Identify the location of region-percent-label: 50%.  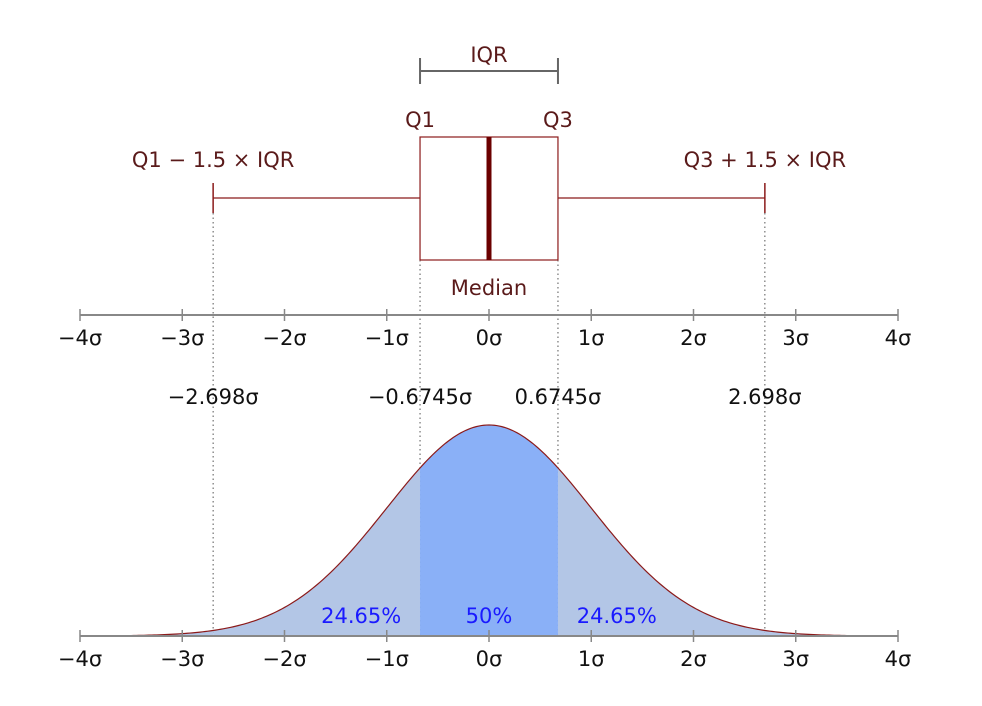
(489, 616).